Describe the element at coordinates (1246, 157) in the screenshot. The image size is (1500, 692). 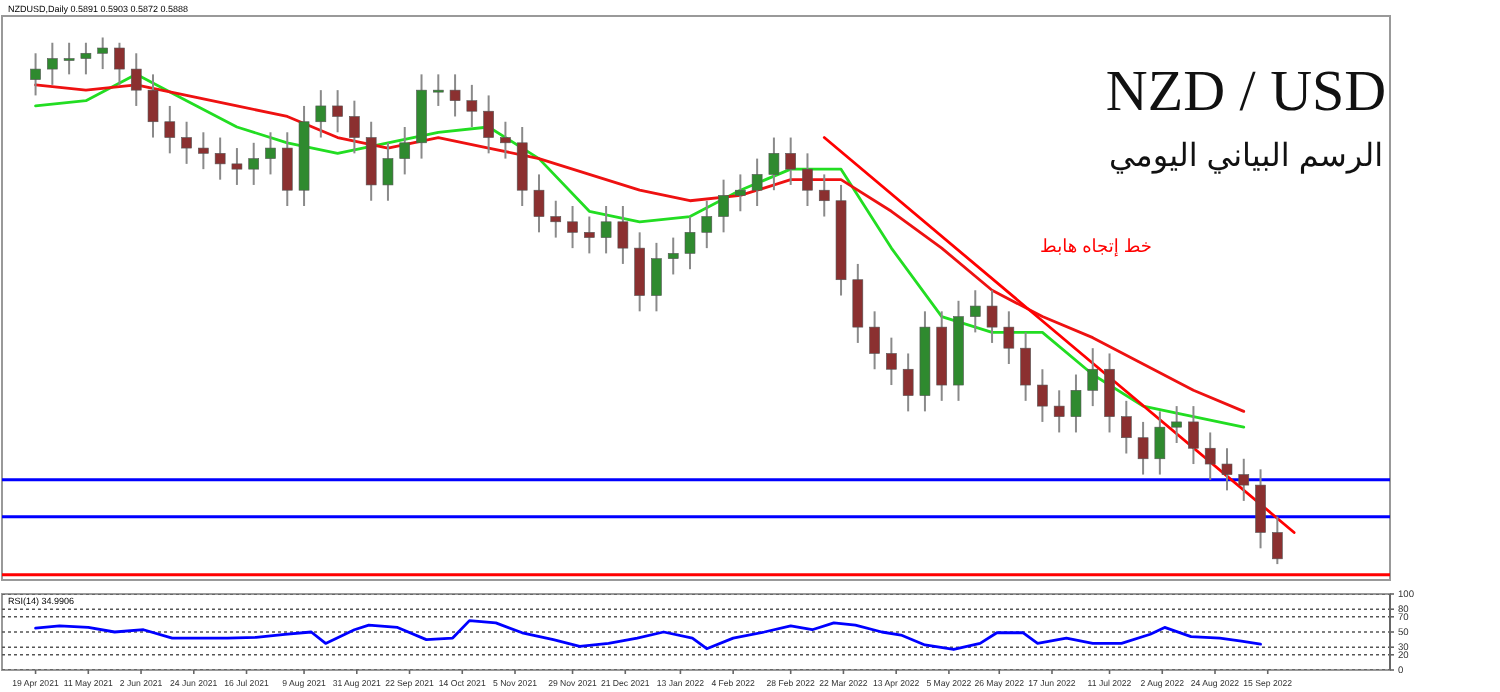
I see `text: الرسم البياني اليومي` at that location.